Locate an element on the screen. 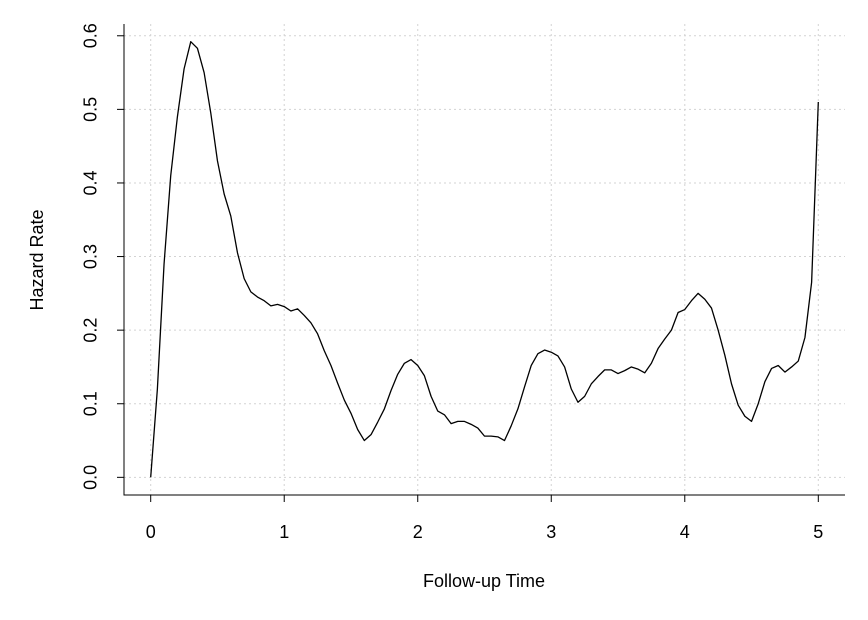  y-tick-label: 0.3 is located at coordinates (91, 256).